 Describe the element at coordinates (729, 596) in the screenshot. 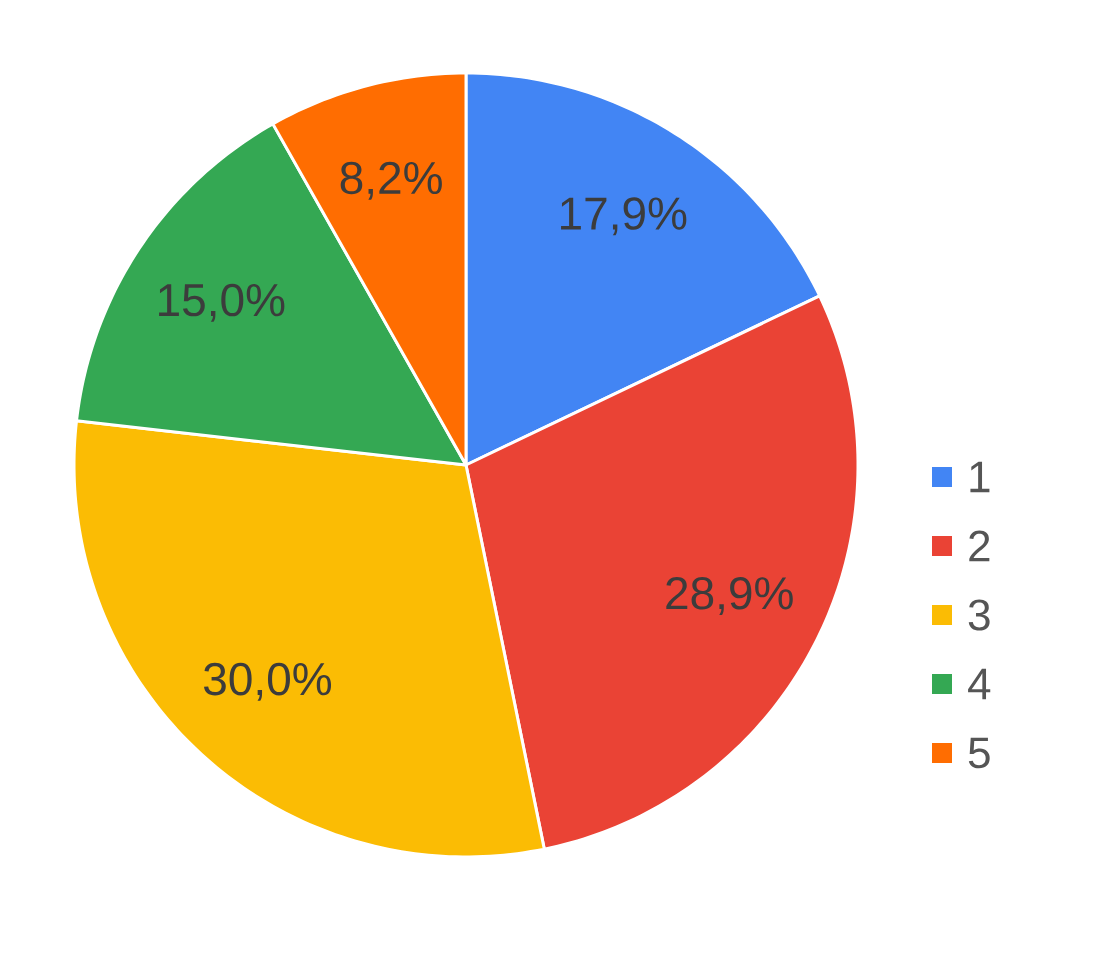

I see `data-label: 28,9%` at that location.